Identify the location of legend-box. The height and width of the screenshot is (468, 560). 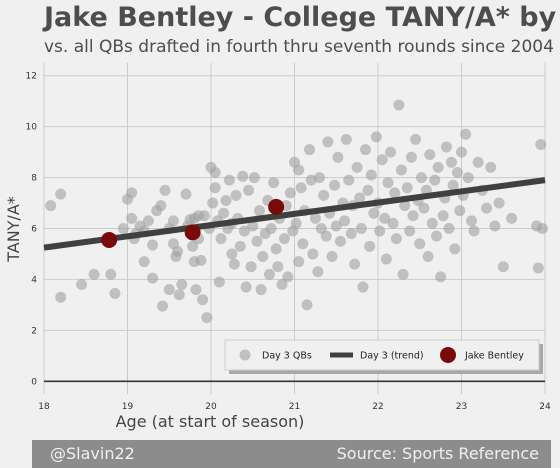
(382, 355).